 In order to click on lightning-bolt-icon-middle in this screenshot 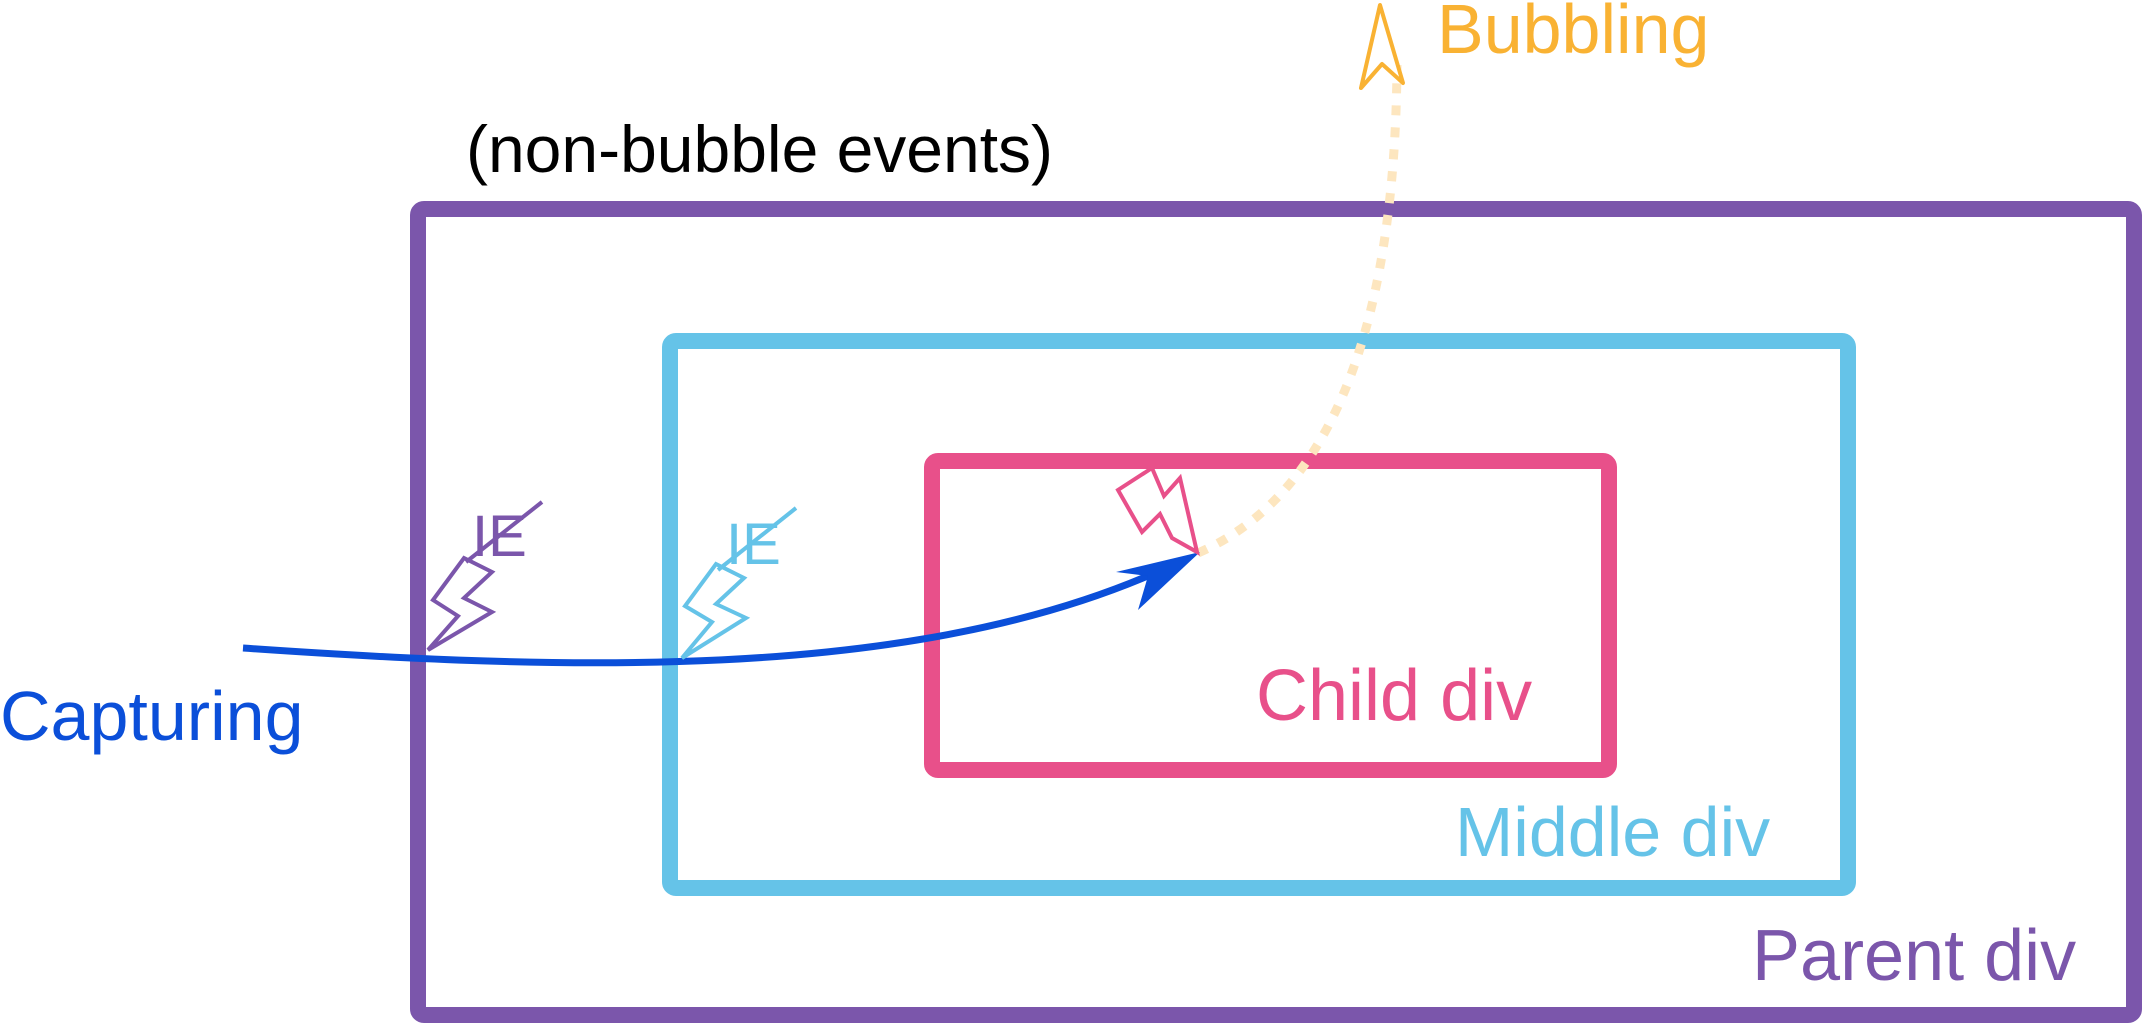, I will do `click(715, 610)`.